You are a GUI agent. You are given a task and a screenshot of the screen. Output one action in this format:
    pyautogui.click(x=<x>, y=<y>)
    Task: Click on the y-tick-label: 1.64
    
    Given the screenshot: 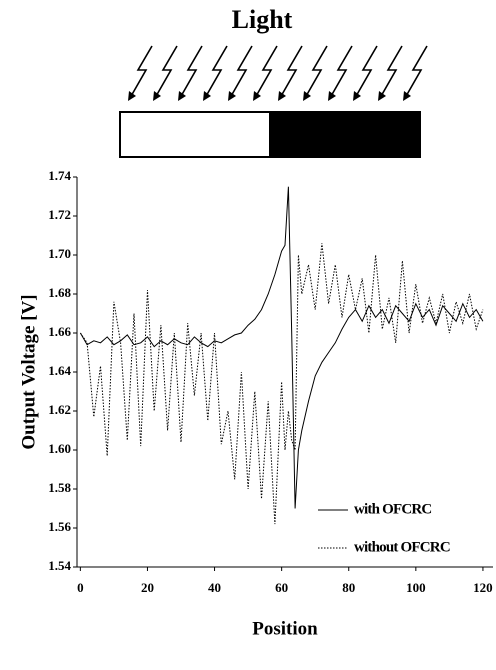 What is the action you would take?
    pyautogui.click(x=59, y=370)
    